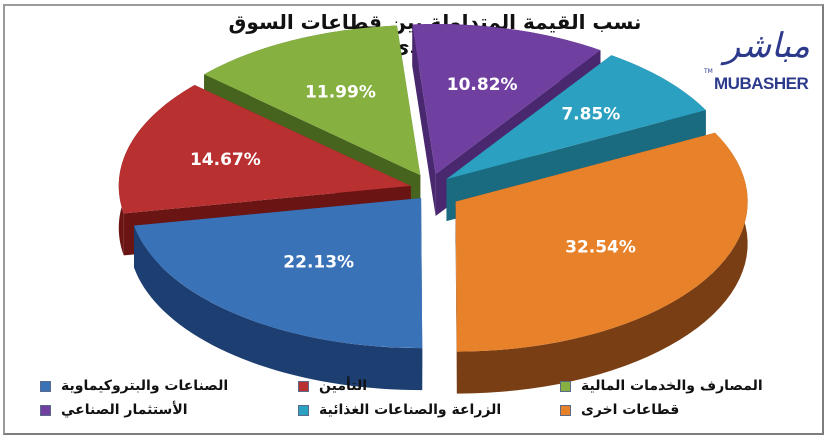 The height and width of the screenshot is (440, 830). I want to click on legend-item-insurance: التأمين, so click(332, 386).